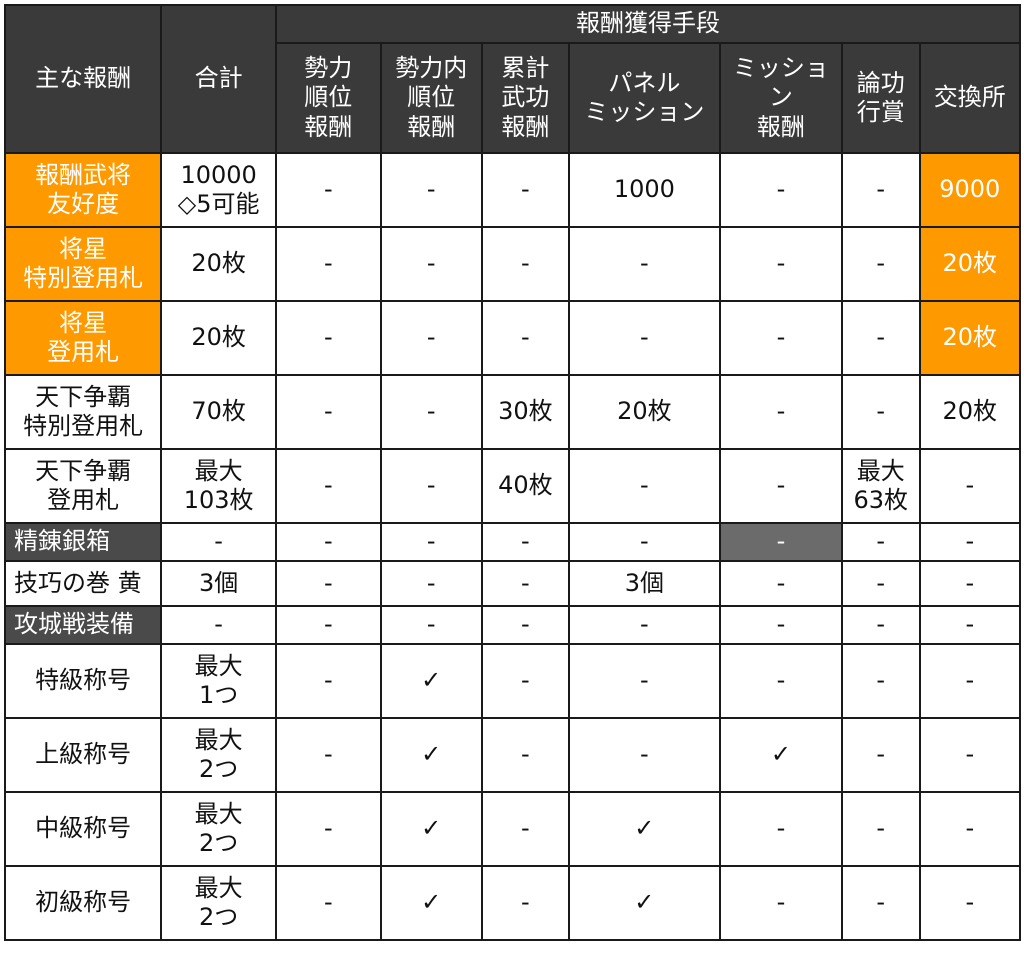  I want to click on header-method: パネル ミッション, so click(644, 98).